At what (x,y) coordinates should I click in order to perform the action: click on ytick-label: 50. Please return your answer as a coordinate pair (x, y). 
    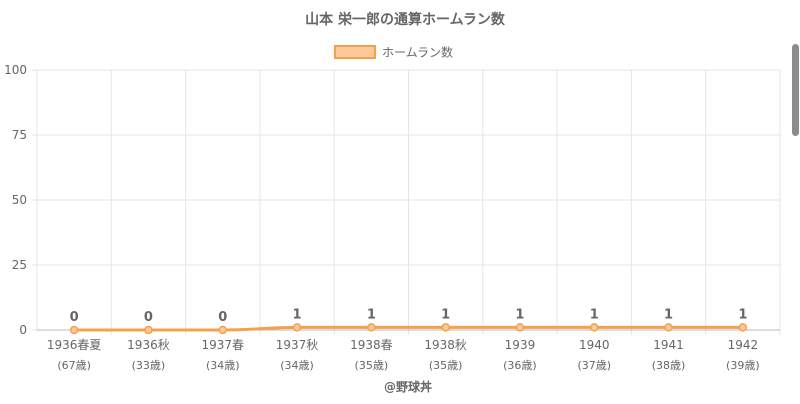
    Looking at the image, I should click on (19, 200).